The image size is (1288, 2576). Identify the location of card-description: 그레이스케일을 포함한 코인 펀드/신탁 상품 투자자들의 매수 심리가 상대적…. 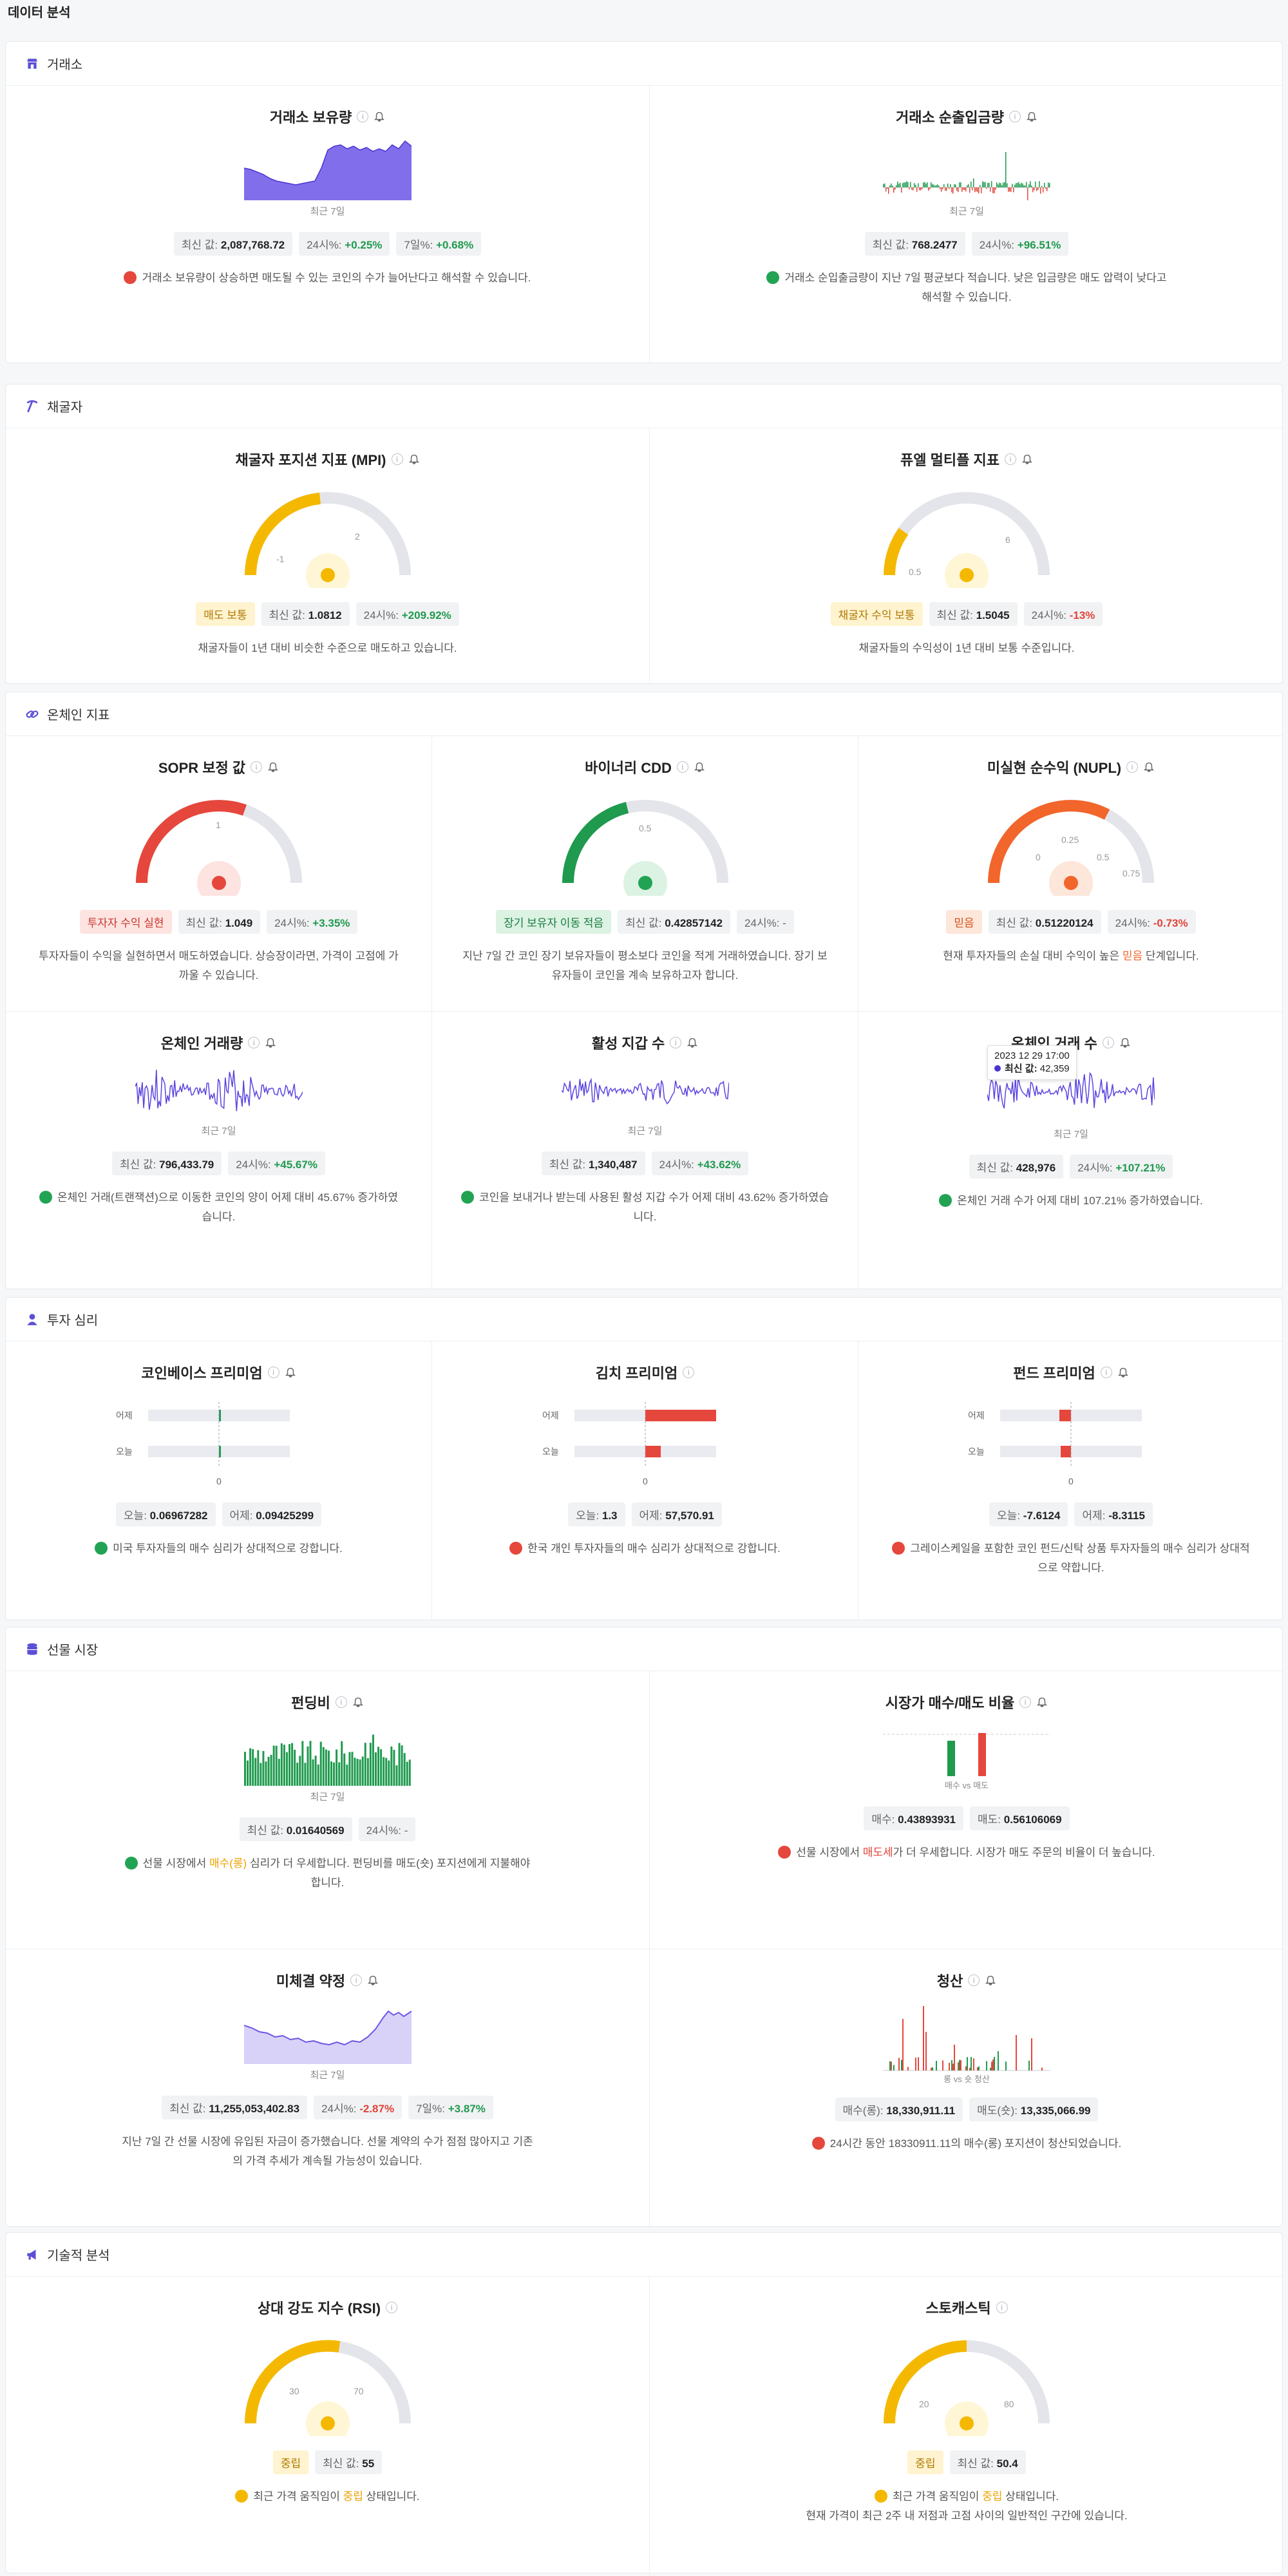
(1071, 1558).